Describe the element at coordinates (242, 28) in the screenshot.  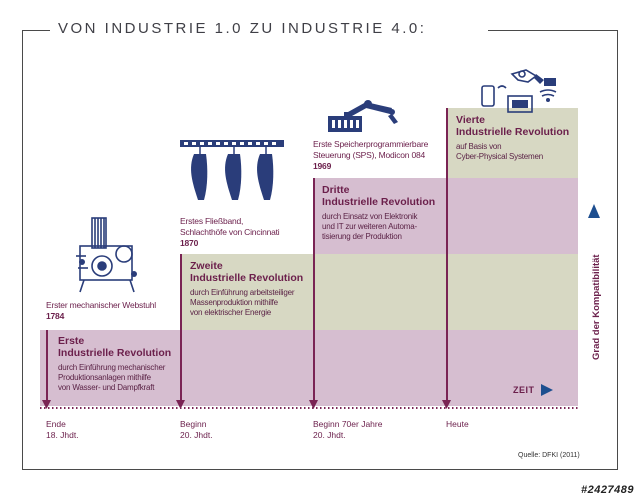
I see `page-title: VON INDUSTRIE 1.0 ZU INDUSTRIE 4.0:` at that location.